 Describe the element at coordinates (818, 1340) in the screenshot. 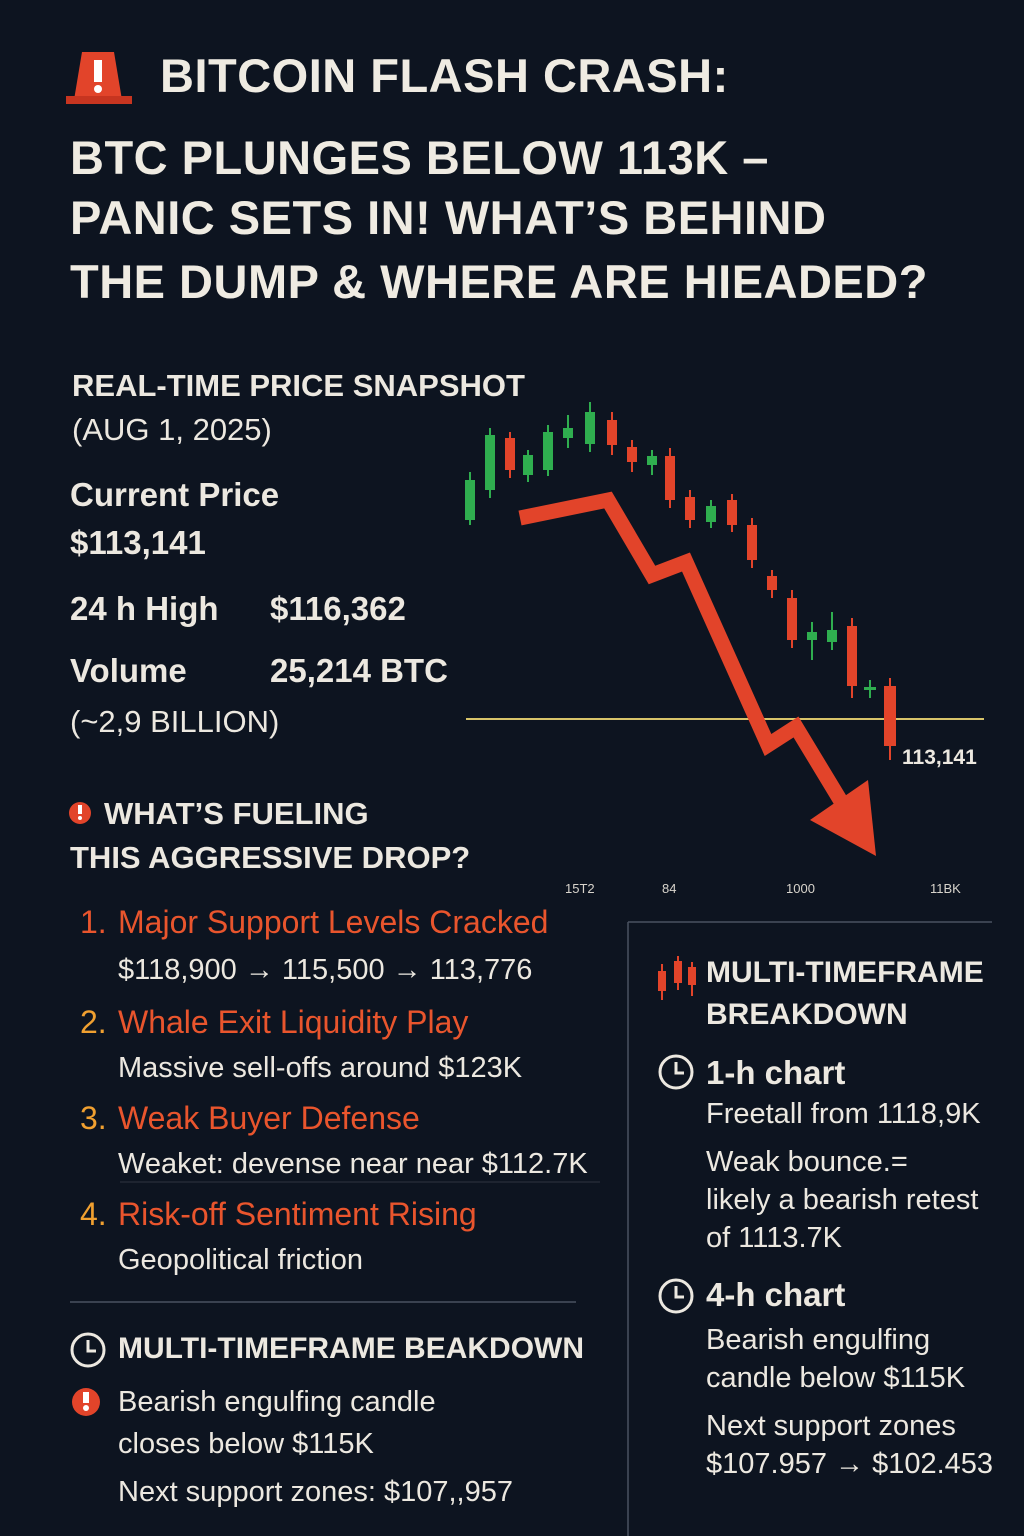

I see `section-line: Bearish engulfing` at that location.